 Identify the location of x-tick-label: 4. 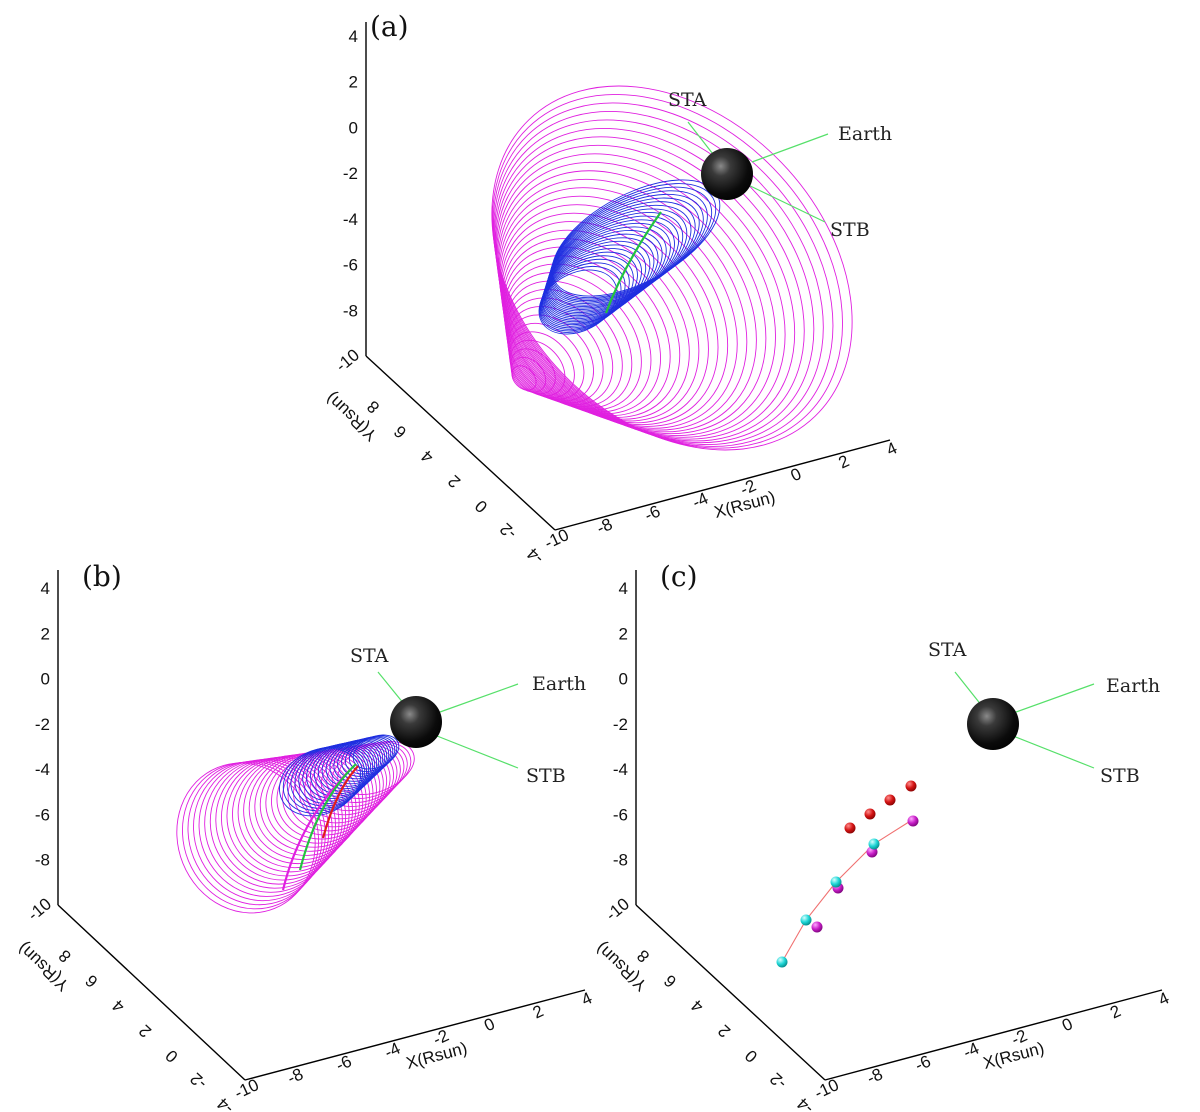
(891, 448).